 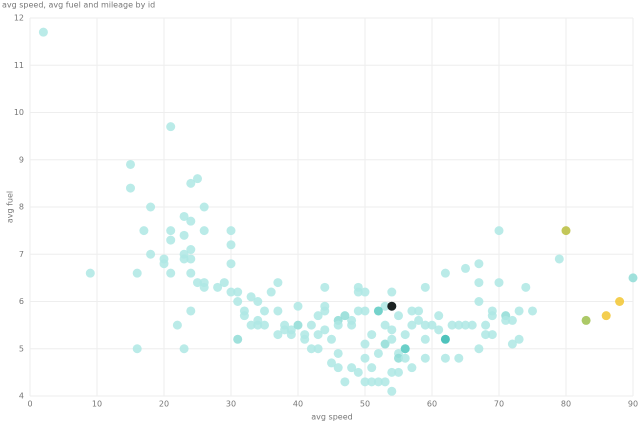 I want to click on x-axis-label: avg speed, so click(x=331, y=417).